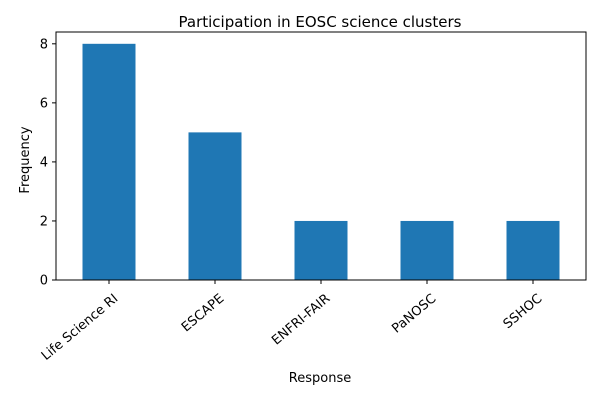 The image size is (600, 400). Describe the element at coordinates (533, 250) in the screenshot. I see `bar-sshoc` at that location.